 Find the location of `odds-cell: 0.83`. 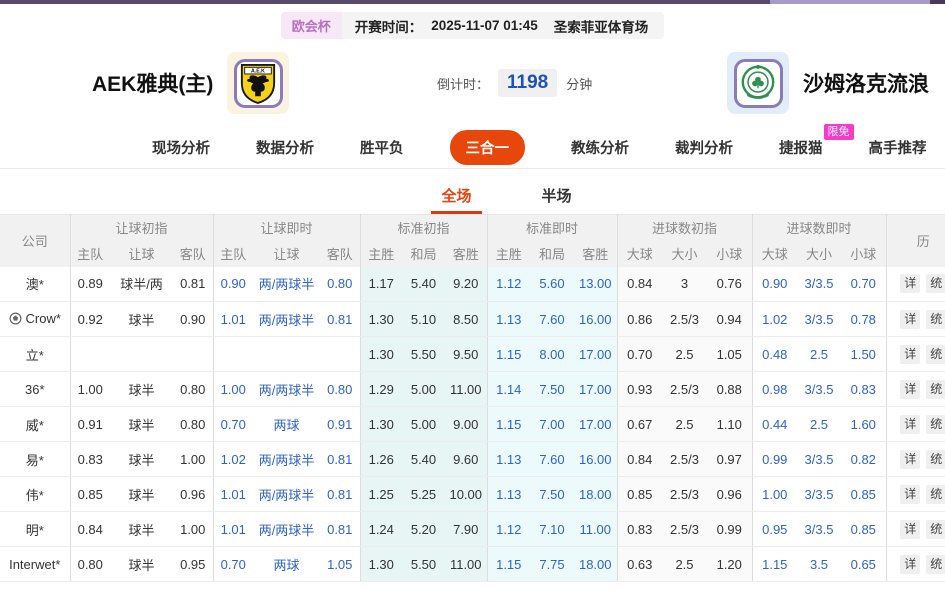

odds-cell: 0.83 is located at coordinates (864, 389).